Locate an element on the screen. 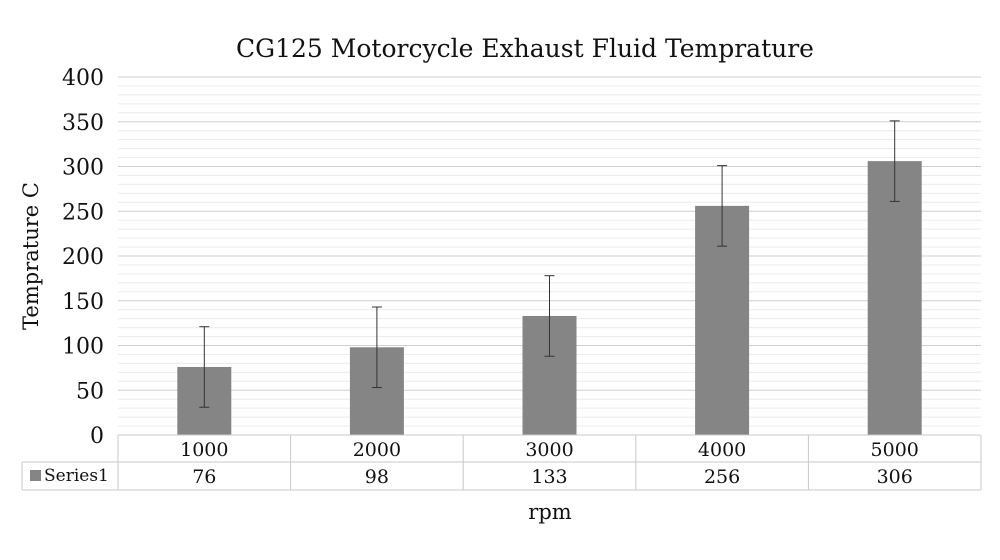 The width and height of the screenshot is (1000, 560). bar is located at coordinates (894, 298).